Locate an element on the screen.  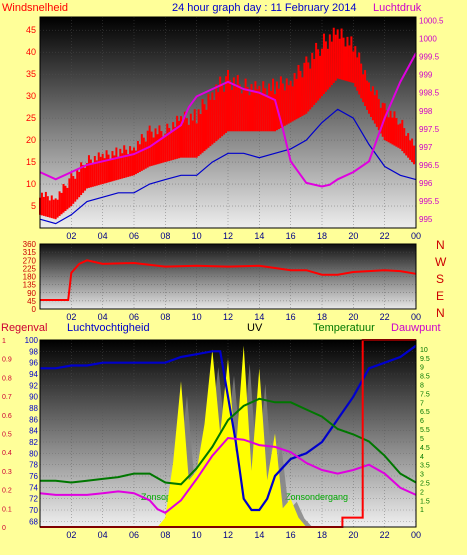
temperature-tick-label: 9 is located at coordinates (422, 368).